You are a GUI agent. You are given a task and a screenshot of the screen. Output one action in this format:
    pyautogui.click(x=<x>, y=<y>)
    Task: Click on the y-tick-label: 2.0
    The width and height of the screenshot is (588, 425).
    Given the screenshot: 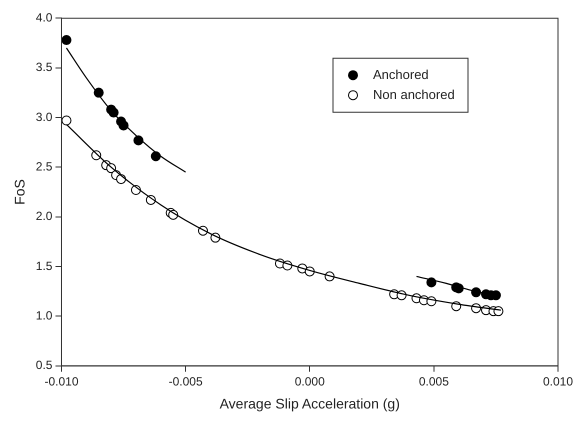 What is the action you would take?
    pyautogui.click(x=44, y=216)
    